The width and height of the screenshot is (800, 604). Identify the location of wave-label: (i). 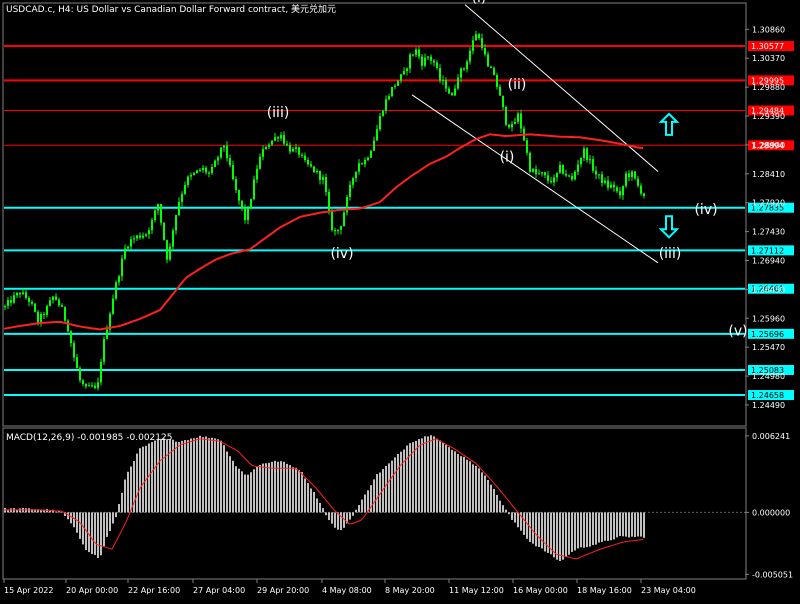
(507, 157).